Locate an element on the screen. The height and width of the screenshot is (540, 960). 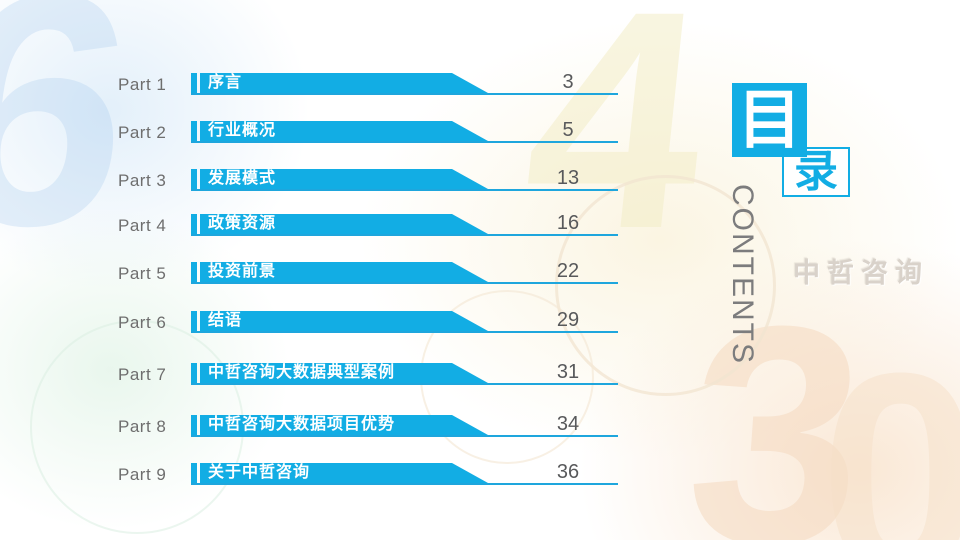
toc-row: Part 1 序言 3 is located at coordinates (368, 83).